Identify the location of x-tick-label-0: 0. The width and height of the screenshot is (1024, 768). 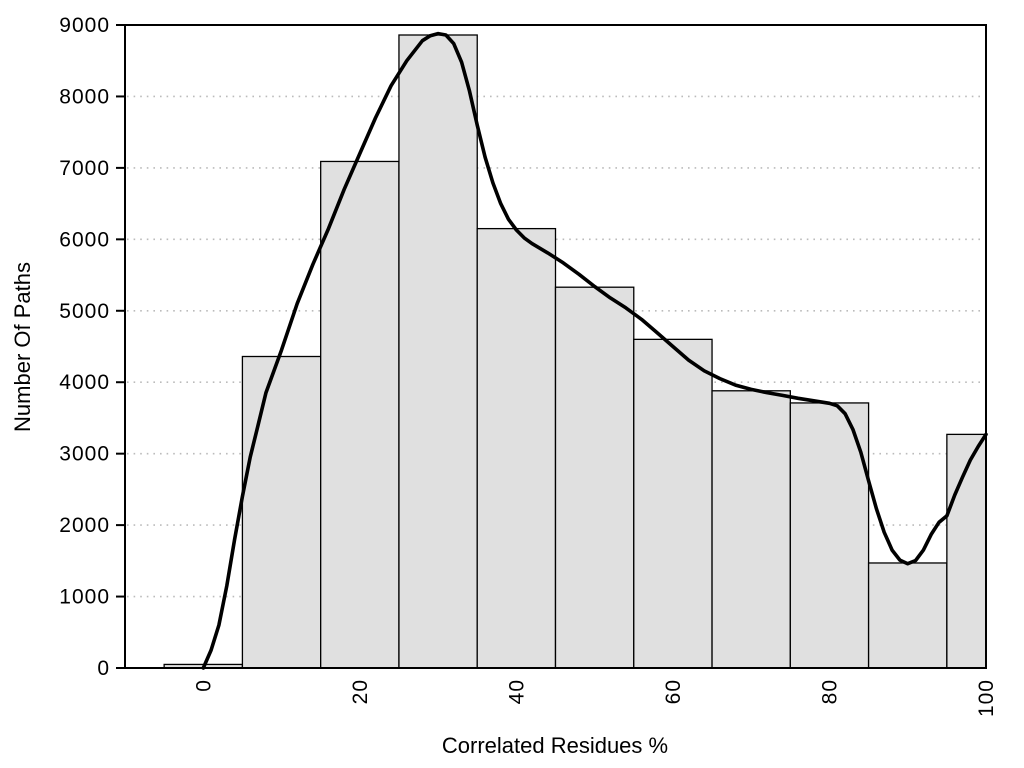
(203, 685).